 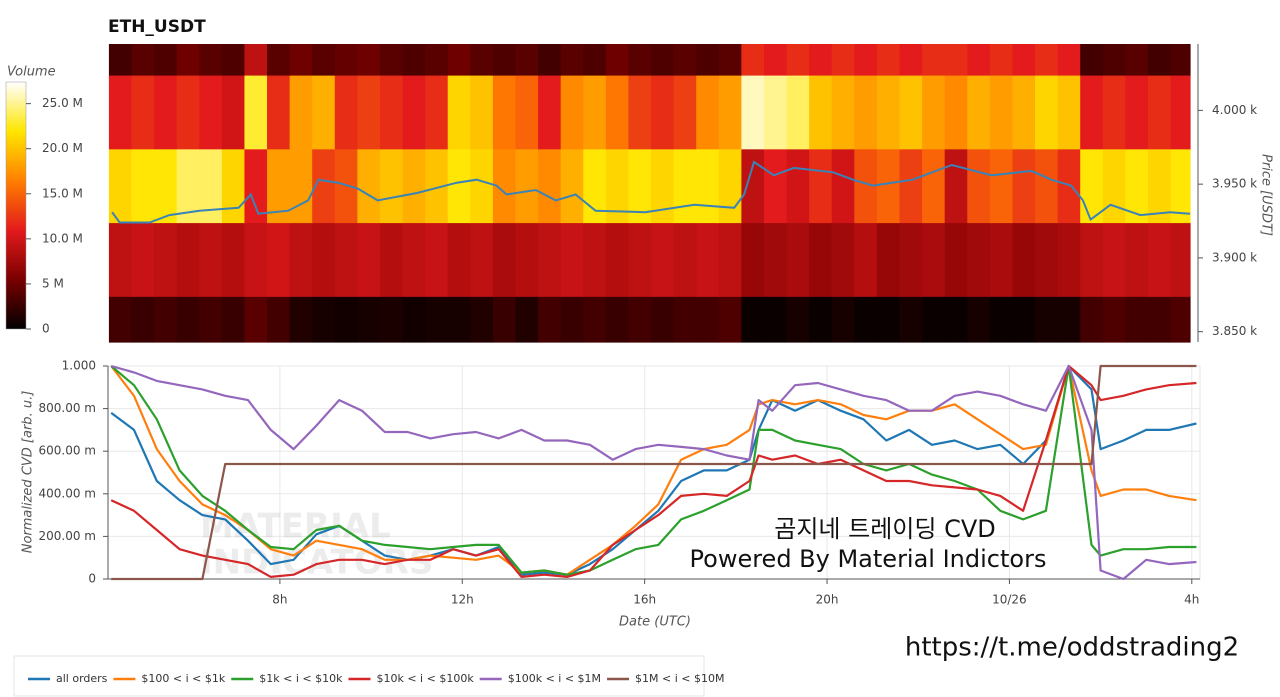 What do you see at coordinates (68, 408) in the screenshot?
I see `y-tick-label: 800.00 m` at bounding box center [68, 408].